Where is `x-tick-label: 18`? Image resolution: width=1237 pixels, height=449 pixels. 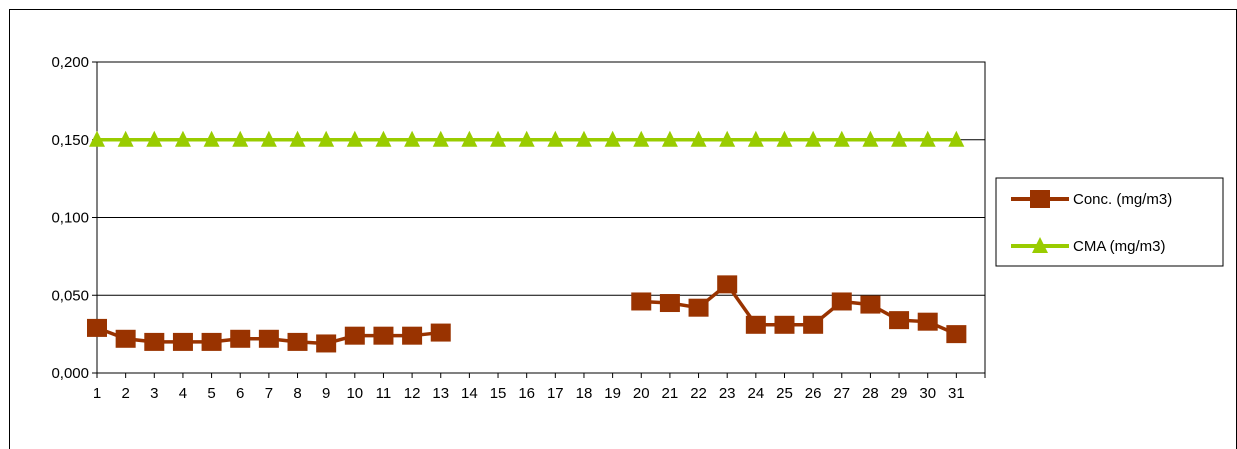
x-tick-label: 18 is located at coordinates (584, 393).